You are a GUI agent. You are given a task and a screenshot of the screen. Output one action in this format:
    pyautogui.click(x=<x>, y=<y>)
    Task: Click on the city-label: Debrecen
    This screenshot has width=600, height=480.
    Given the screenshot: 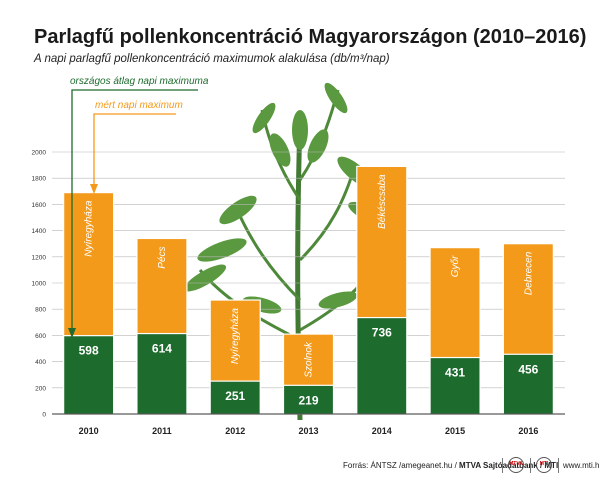 What is the action you would take?
    pyautogui.click(x=528, y=273)
    